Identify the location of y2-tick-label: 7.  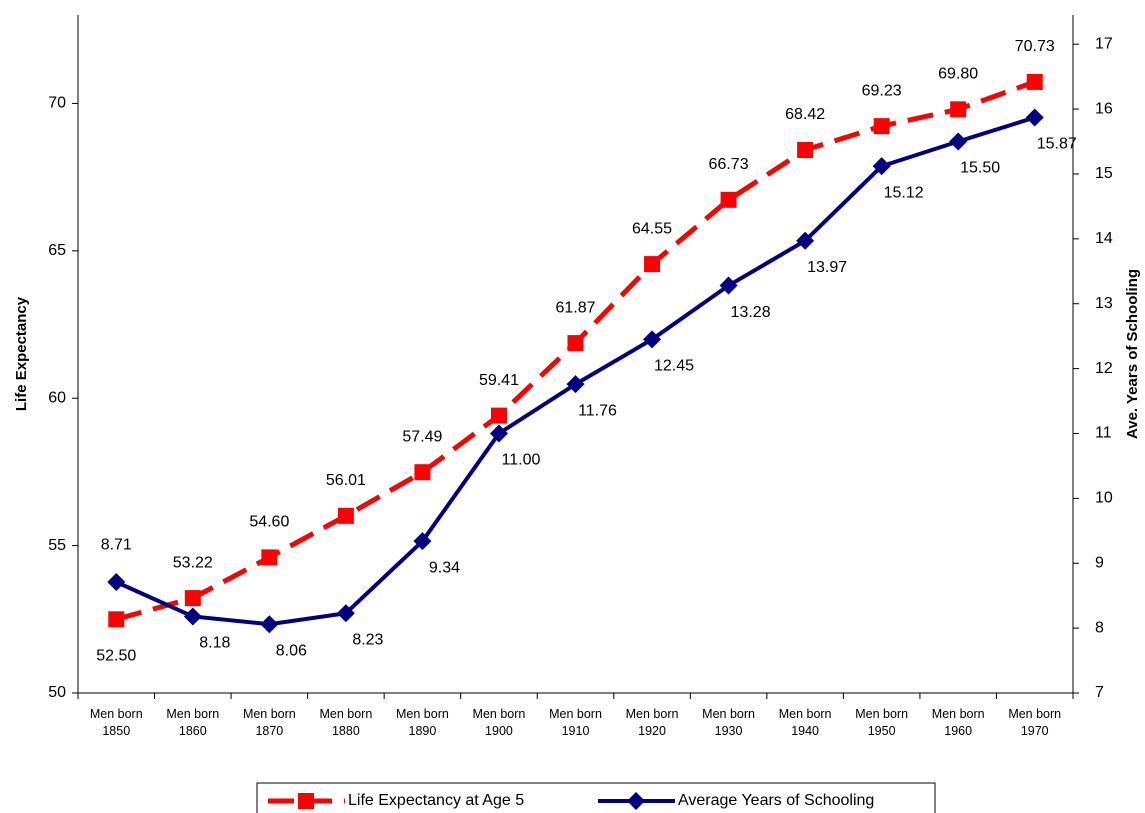
(1099, 692).